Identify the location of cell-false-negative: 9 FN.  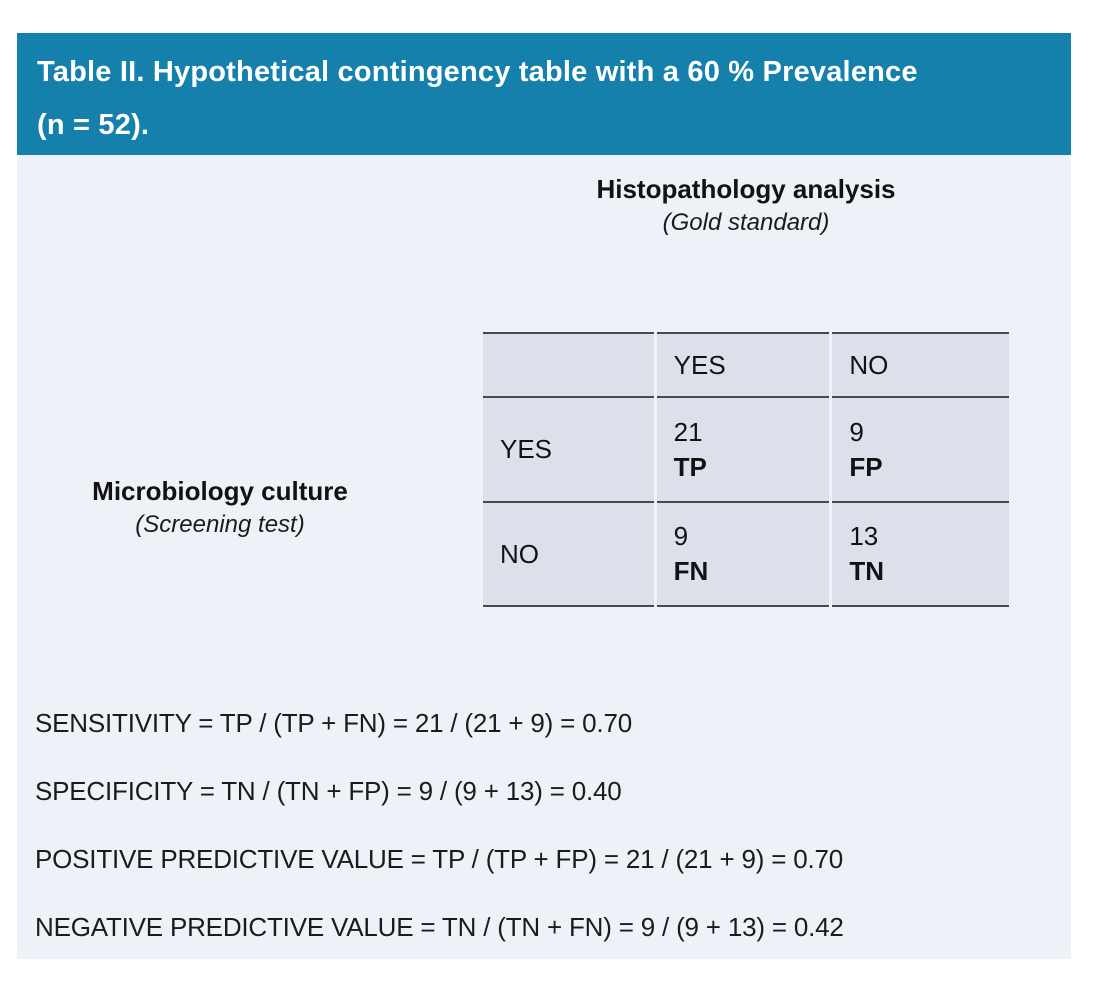
(743, 555).